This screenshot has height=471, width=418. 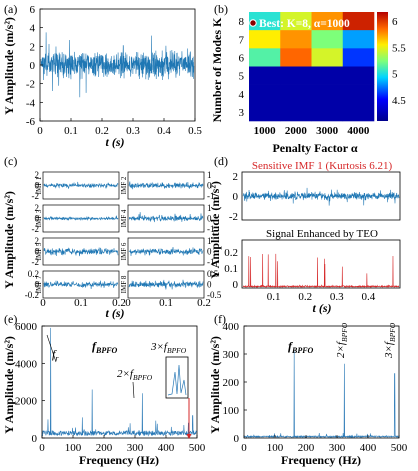 I want to click on panel-a-xtick: 0.4, so click(x=164, y=131).